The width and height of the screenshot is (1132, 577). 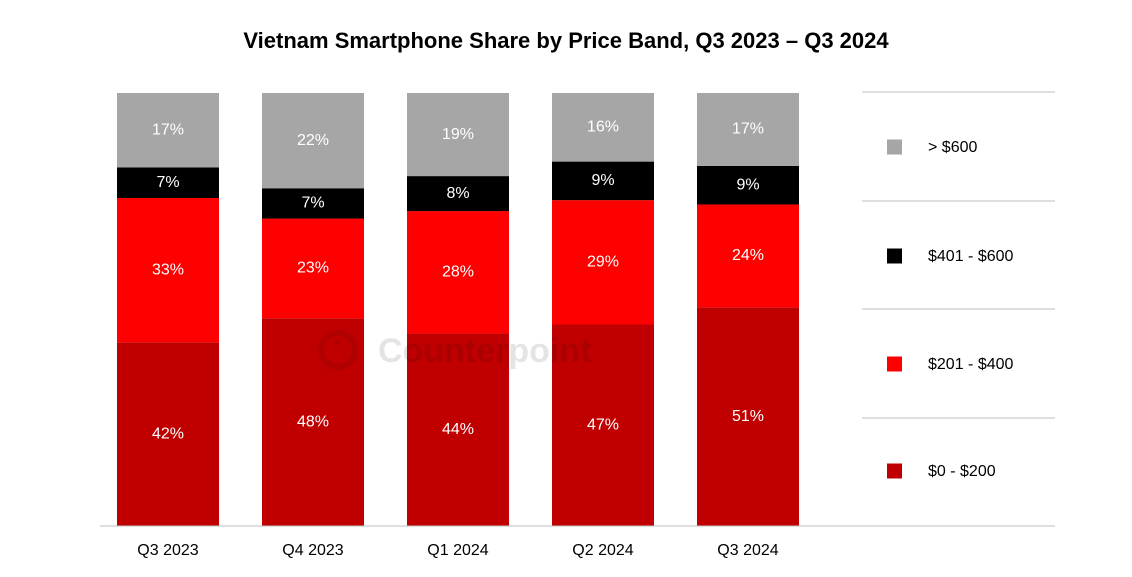 I want to click on legend-label: $201 - $400, so click(x=971, y=364).